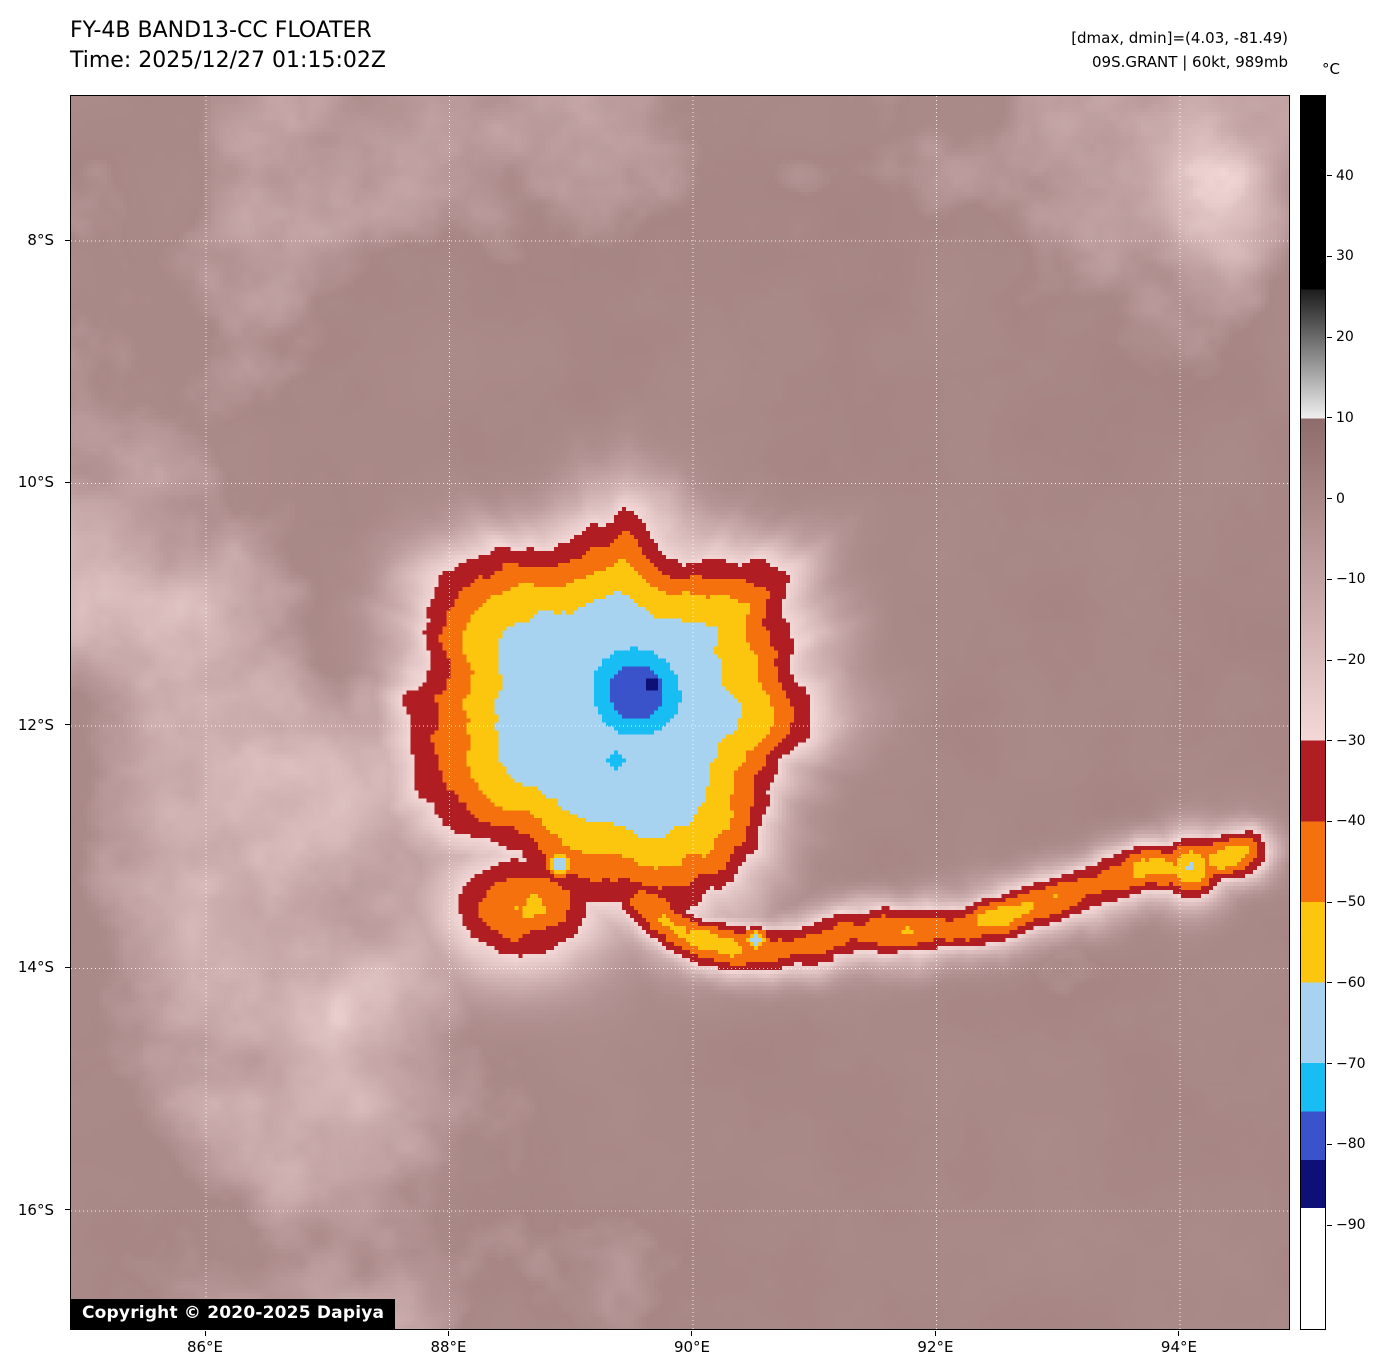 The image size is (1388, 1359). Describe the element at coordinates (1351, 740) in the screenshot. I see `colorbar-tick-label: −30` at that location.